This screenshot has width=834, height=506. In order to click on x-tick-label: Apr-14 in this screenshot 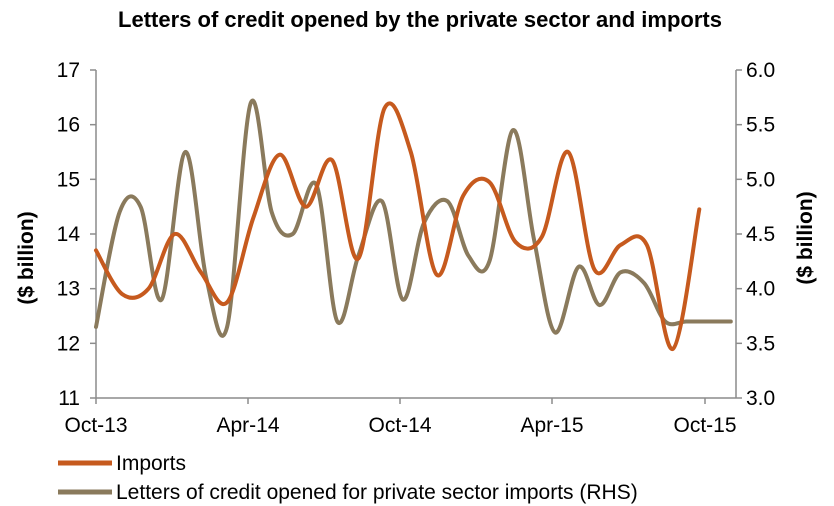, I will do `click(247, 425)`.